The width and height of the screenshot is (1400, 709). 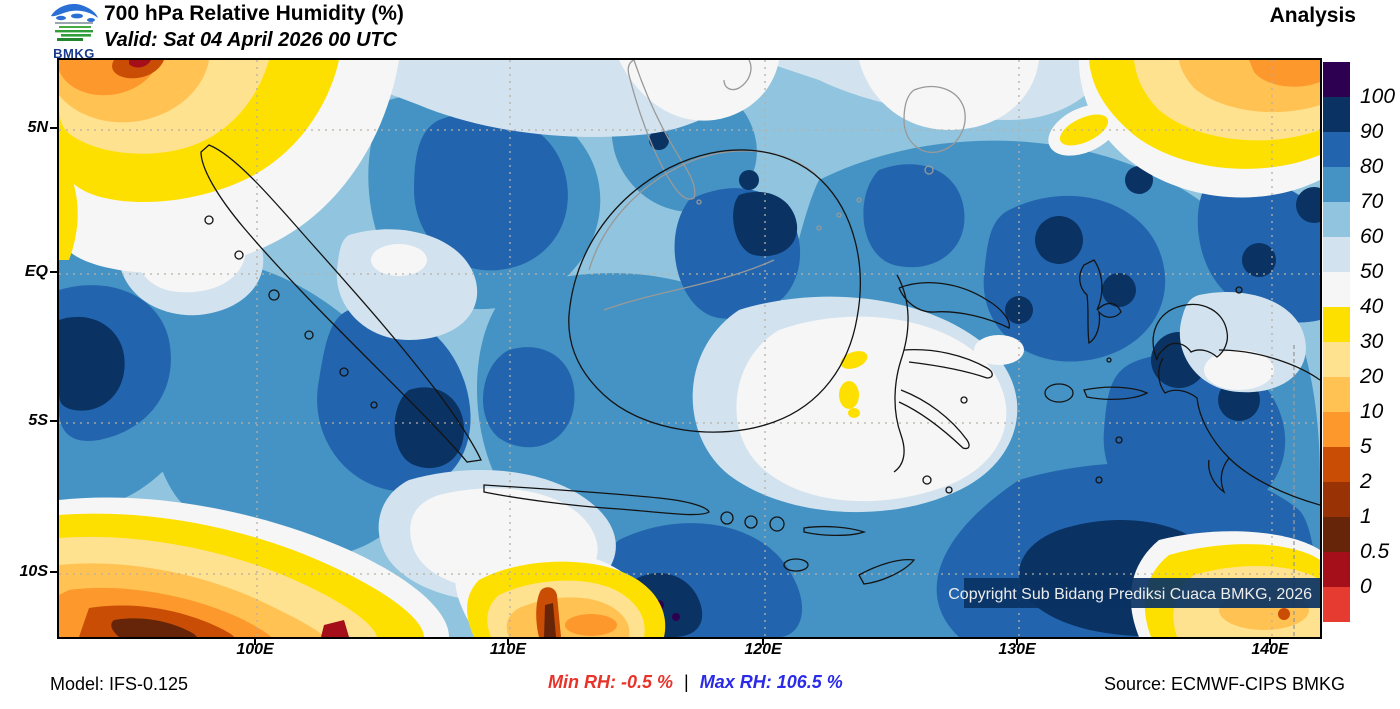 I want to click on bmkg-logo-text: BMKG, so click(x=74, y=53).